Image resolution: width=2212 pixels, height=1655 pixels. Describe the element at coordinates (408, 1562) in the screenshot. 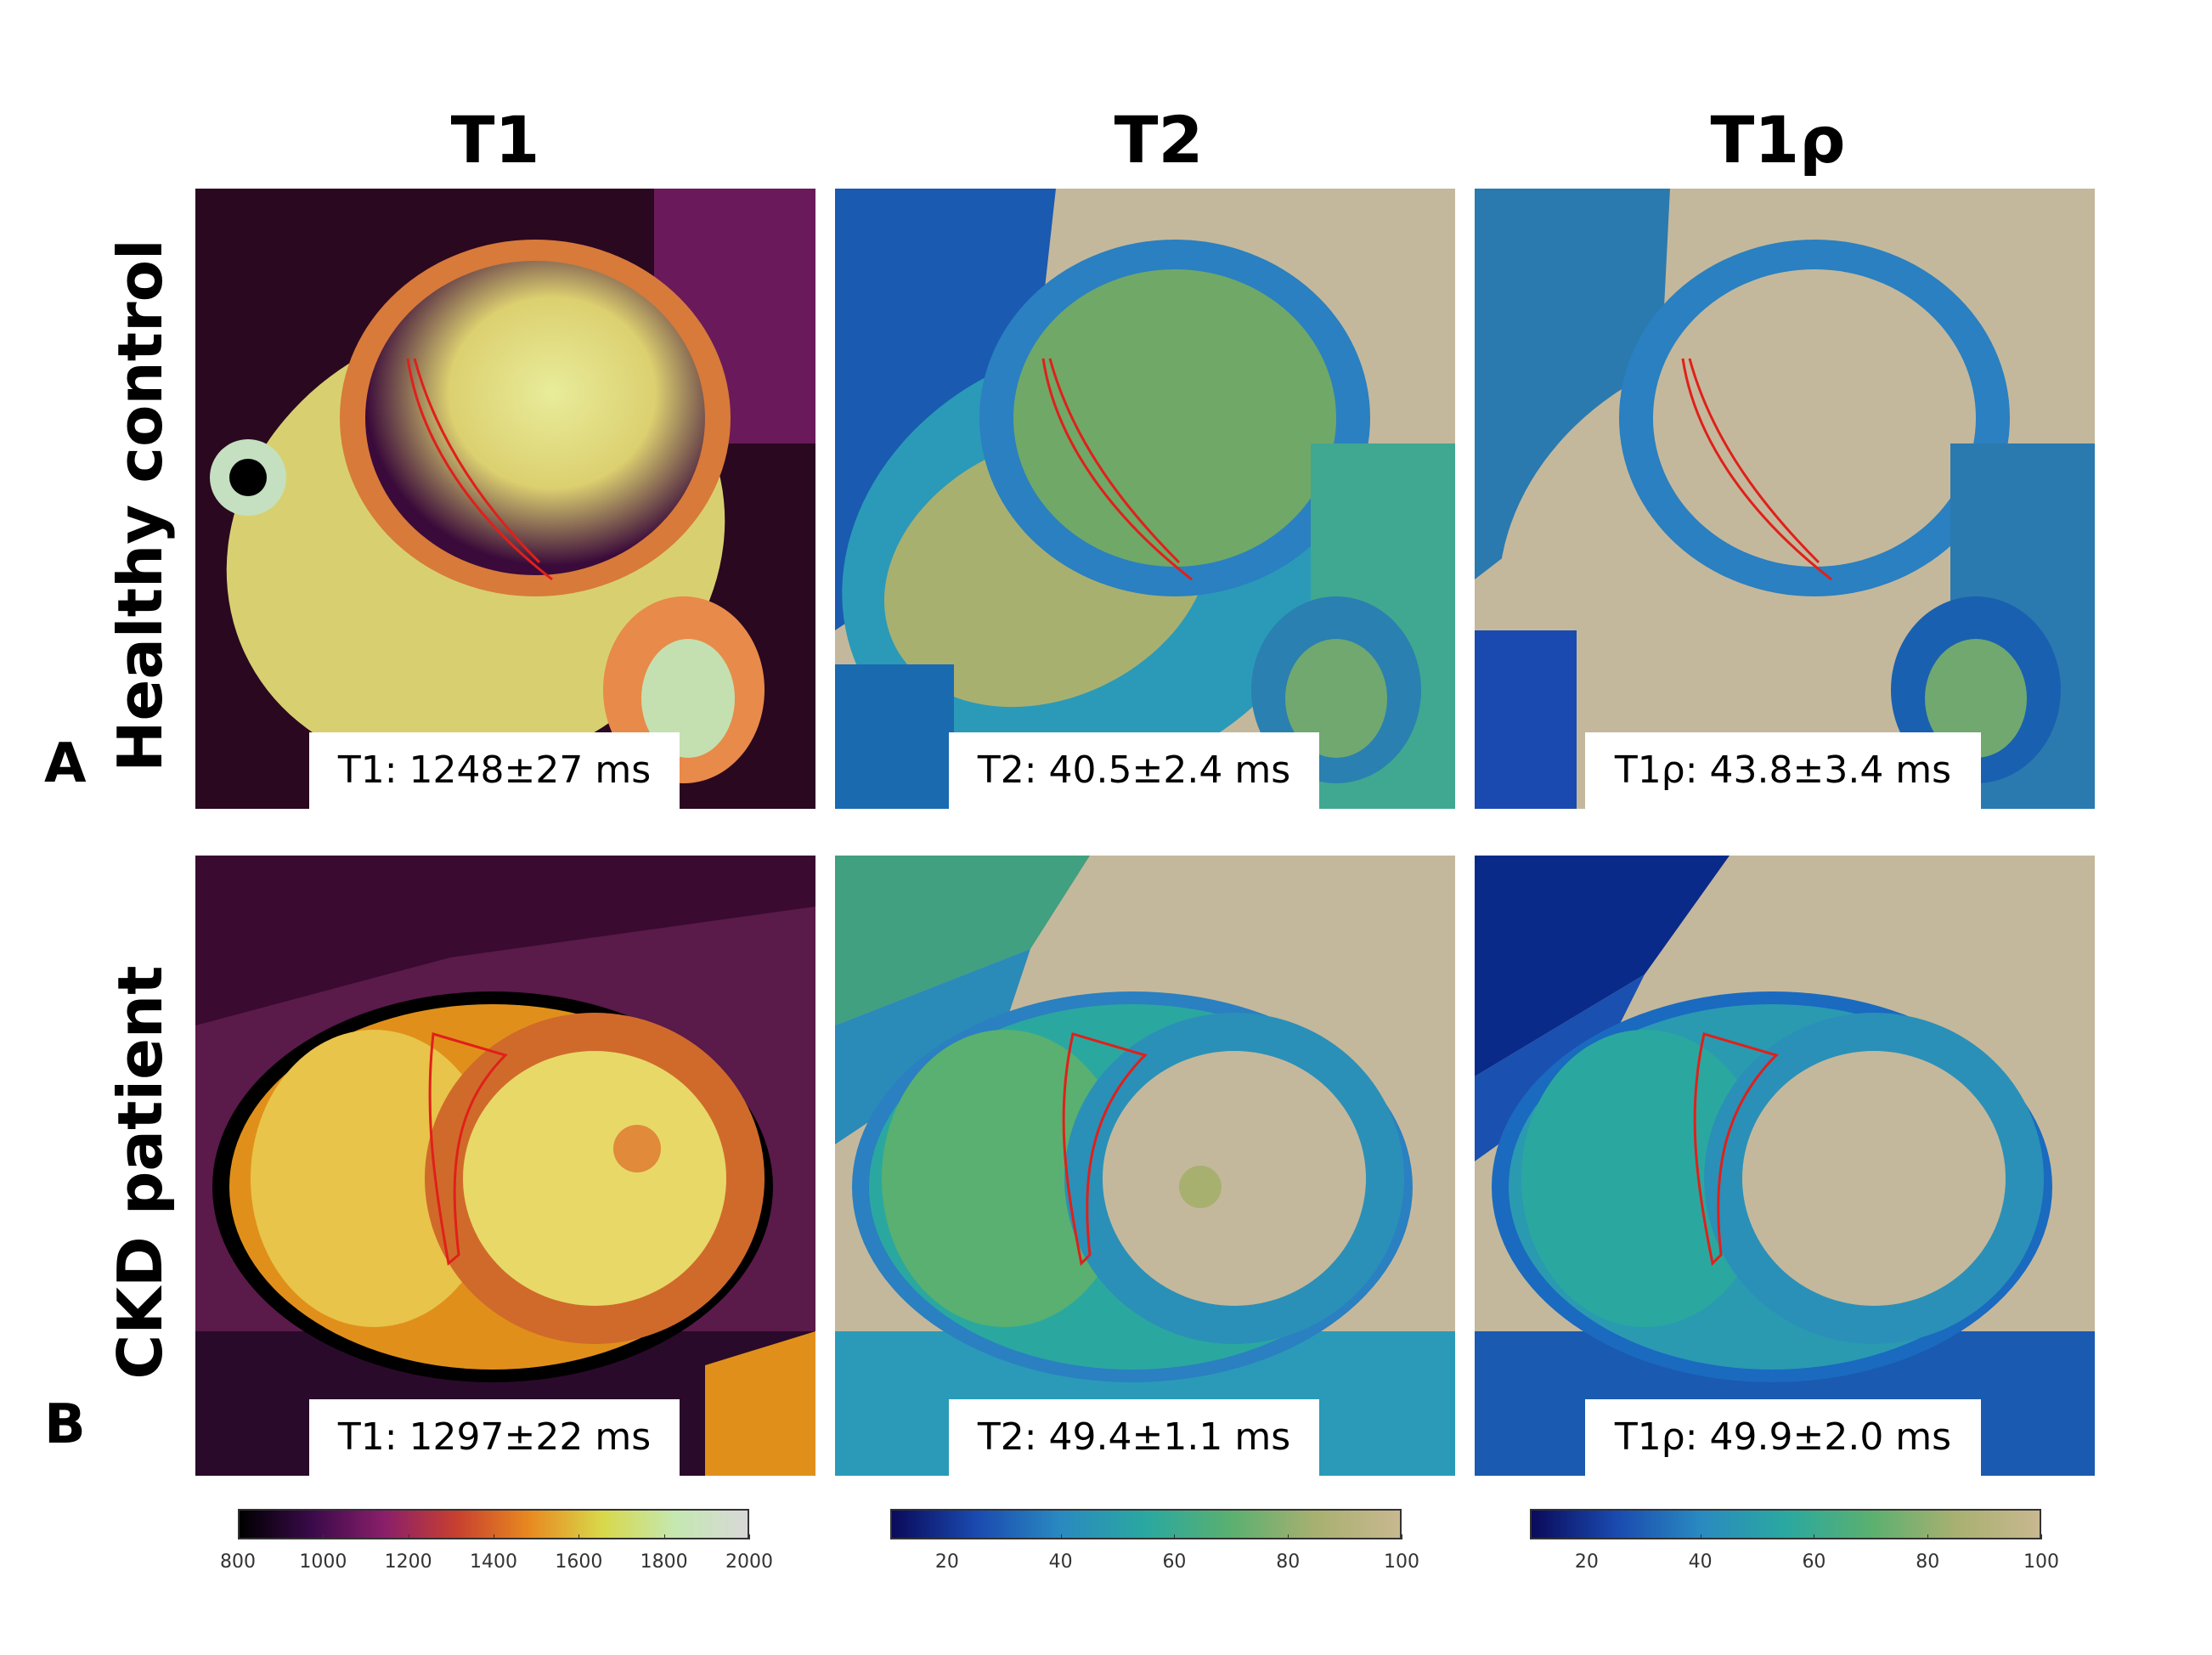

I see `colorbar-t1-tick-label: 1200` at that location.